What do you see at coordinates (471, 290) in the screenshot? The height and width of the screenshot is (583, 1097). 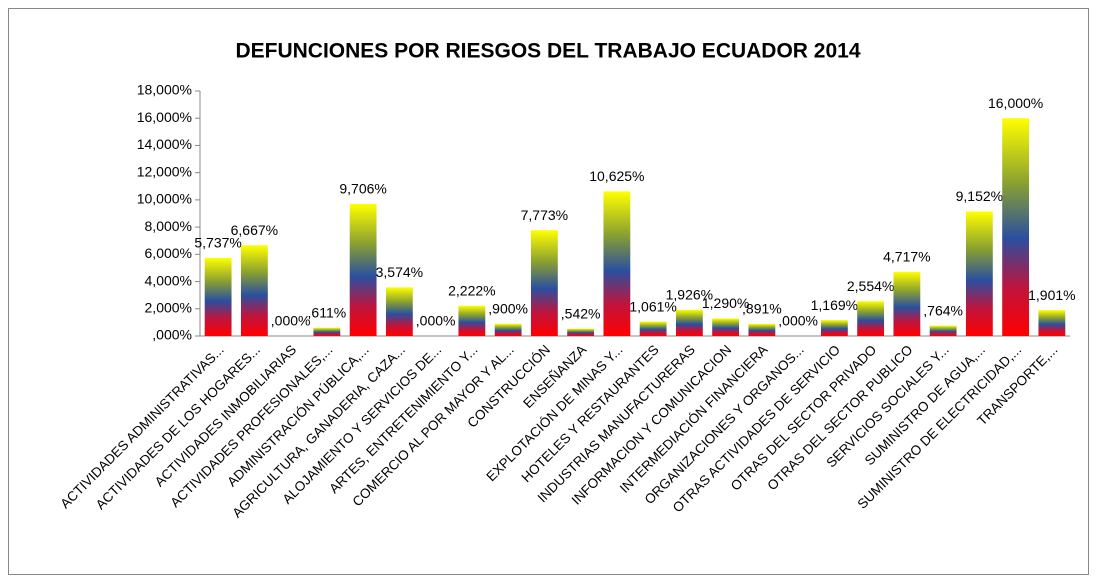 I see `value-label: 2,222%` at bounding box center [471, 290].